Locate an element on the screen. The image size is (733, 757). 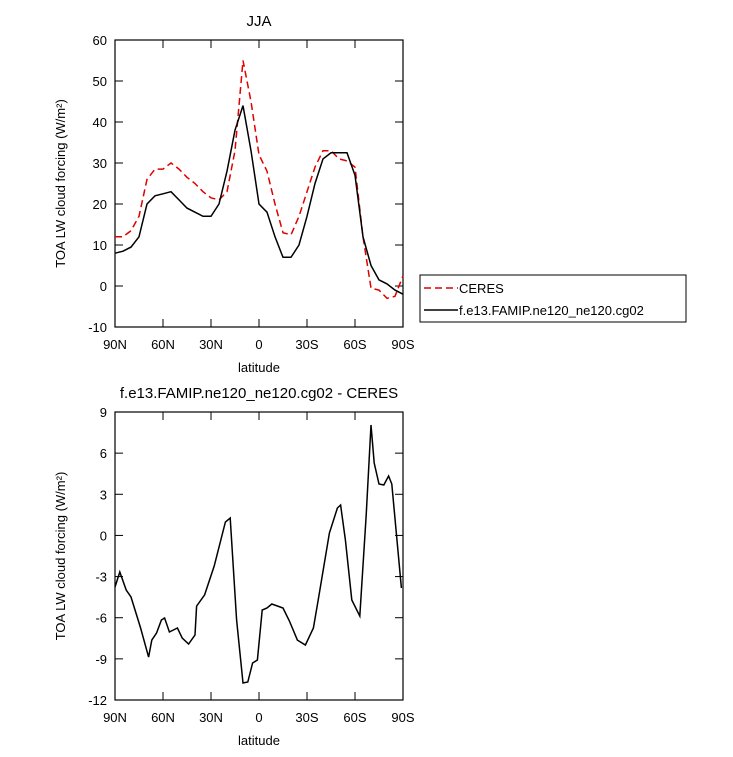
y-tick-label: 30 is located at coordinates (100, 163).